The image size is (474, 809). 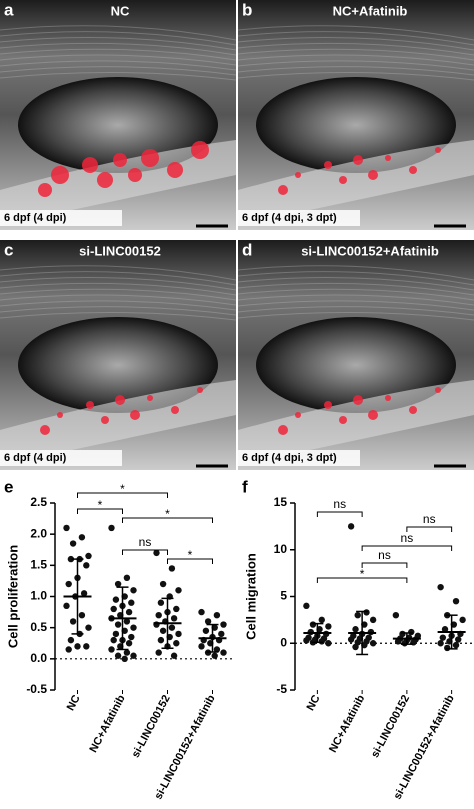 I want to click on y-tick-label: 5, so click(x=283, y=596).